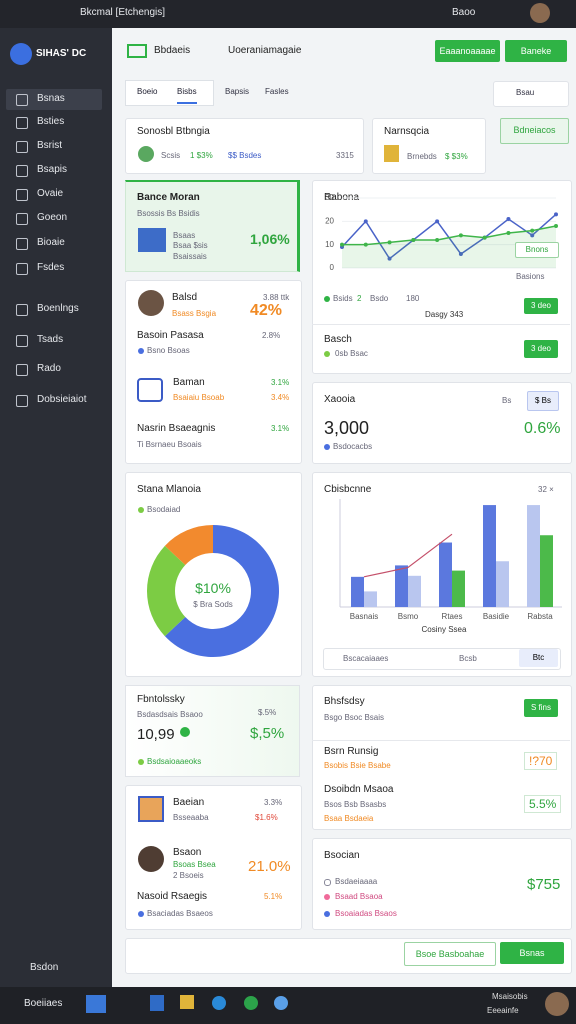 Image resolution: width=576 pixels, height=1024 pixels. Describe the element at coordinates (58, 308) in the screenshot. I see `menu-item: Boenlngs` at that location.